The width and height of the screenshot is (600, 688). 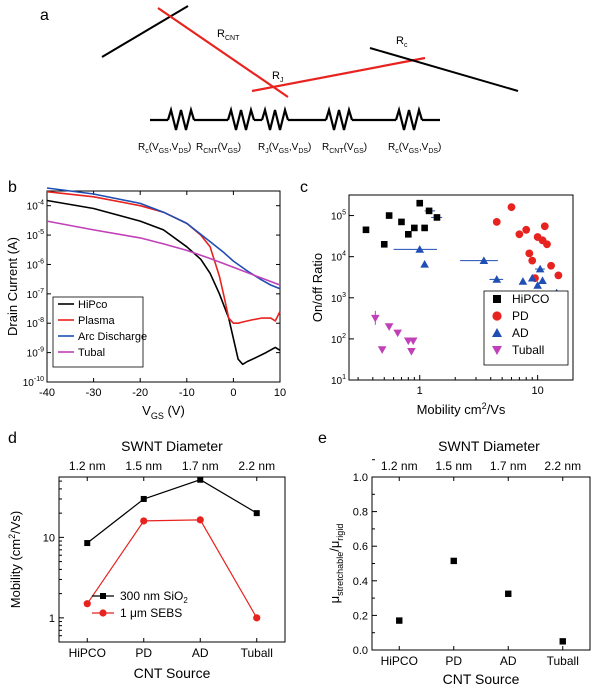 What do you see at coordinates (444, 69) in the screenshot?
I see `cnt-tube-right` at bounding box center [444, 69].